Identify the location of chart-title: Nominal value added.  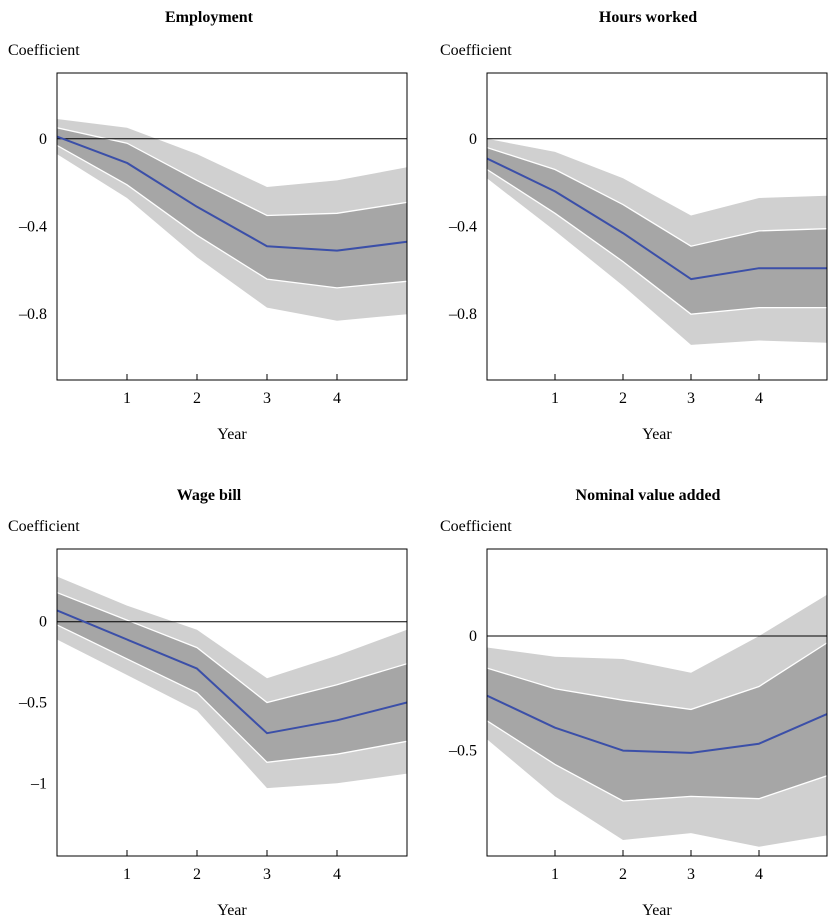
(648, 495).